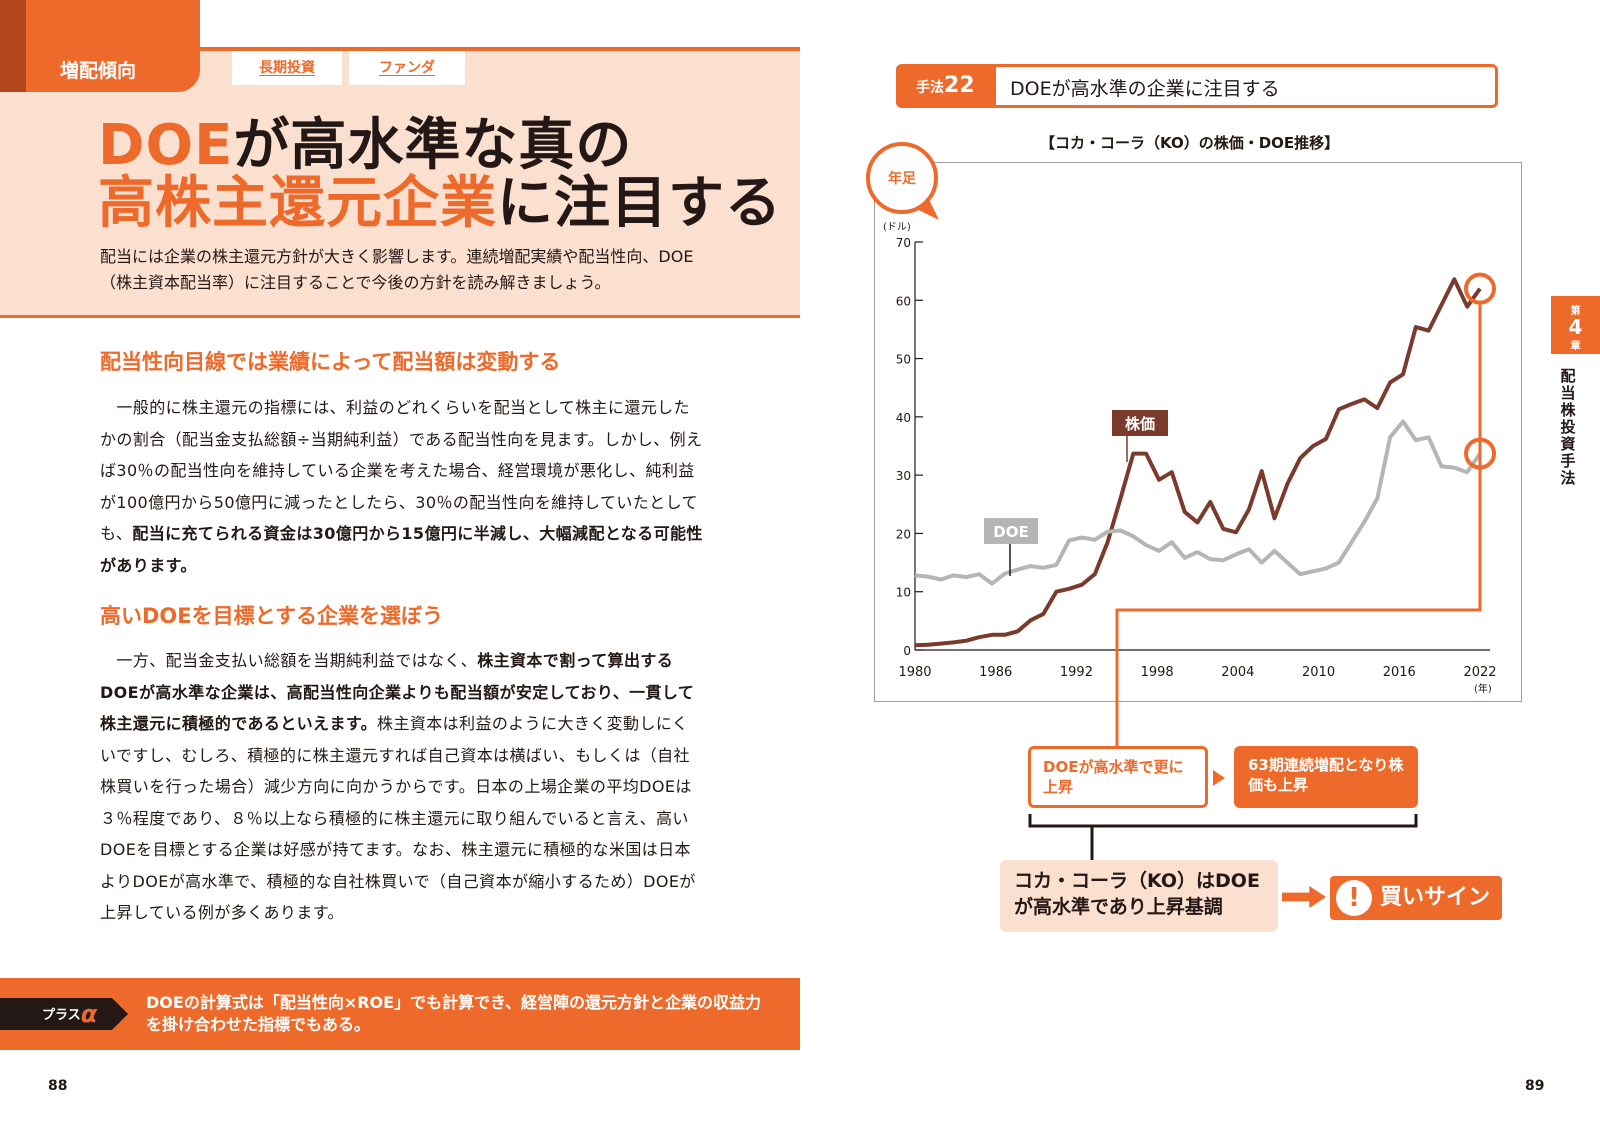 This screenshot has height=1137, width=1600. I want to click on doe-label-box, so click(1011, 531).